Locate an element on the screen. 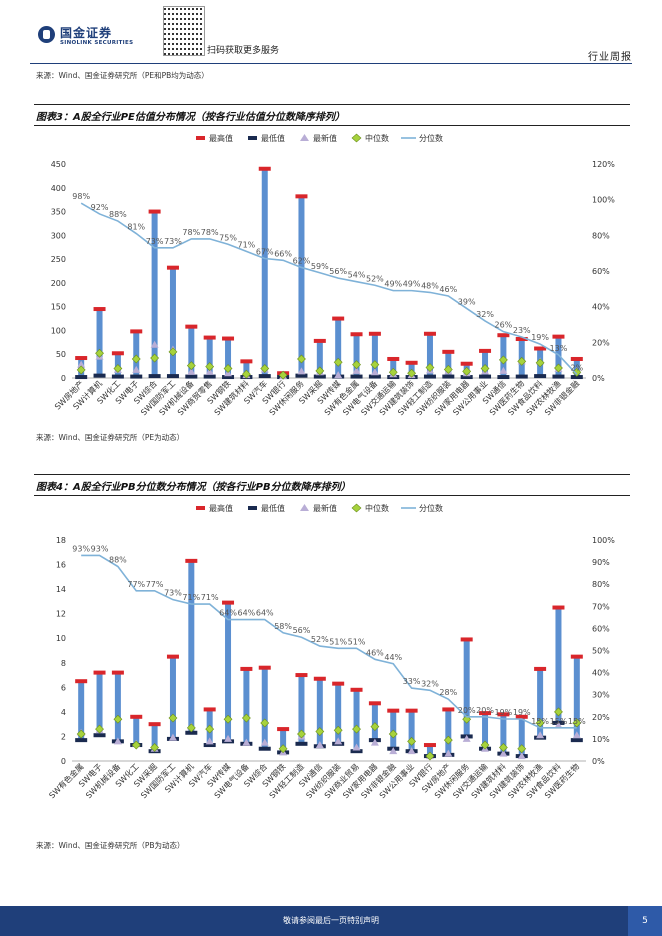  chart0-percentile-label: 54% is located at coordinates (357, 275).